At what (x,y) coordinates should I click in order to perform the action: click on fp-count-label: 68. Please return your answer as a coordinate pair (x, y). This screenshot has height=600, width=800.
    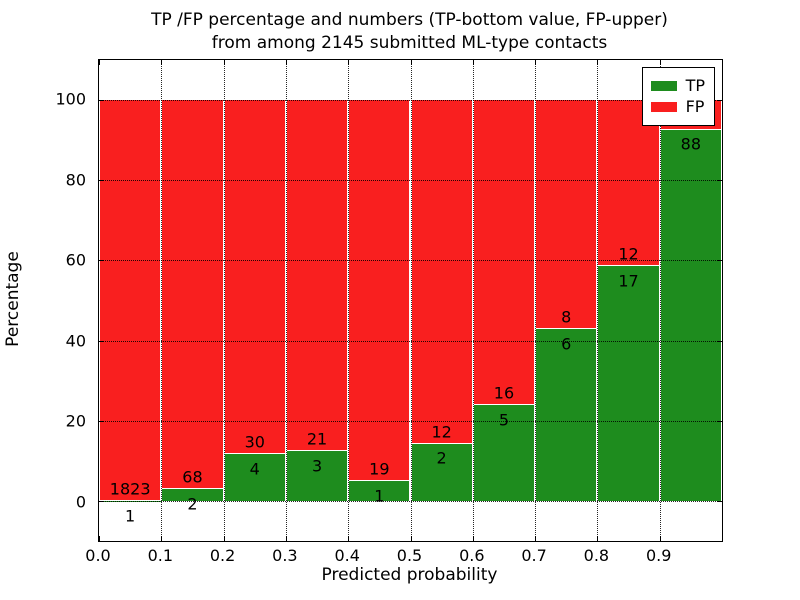
    Looking at the image, I should click on (192, 477).